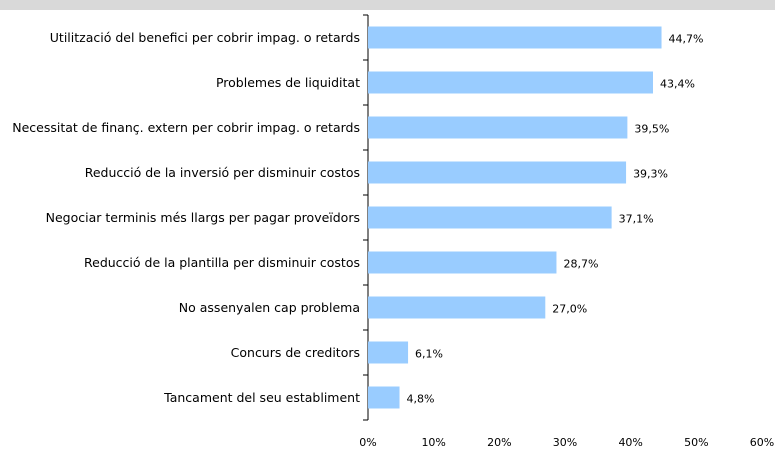 This screenshot has height=450, width=775. I want to click on data-label: 39,5%, so click(651, 129).